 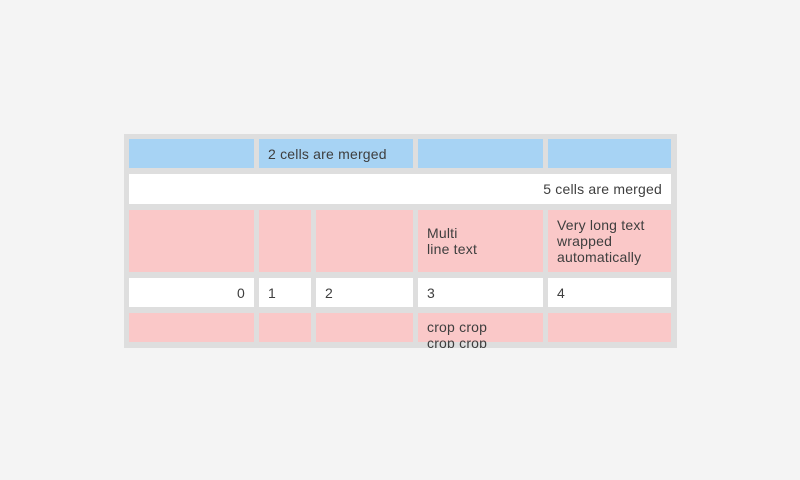 I want to click on table-cell-r5c2, so click(x=285, y=327).